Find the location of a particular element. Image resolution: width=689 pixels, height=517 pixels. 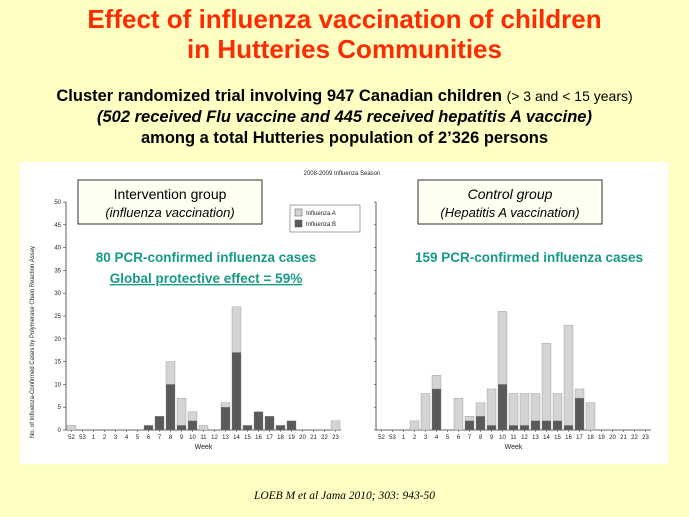

x-tick-label: 20 is located at coordinates (302, 438).